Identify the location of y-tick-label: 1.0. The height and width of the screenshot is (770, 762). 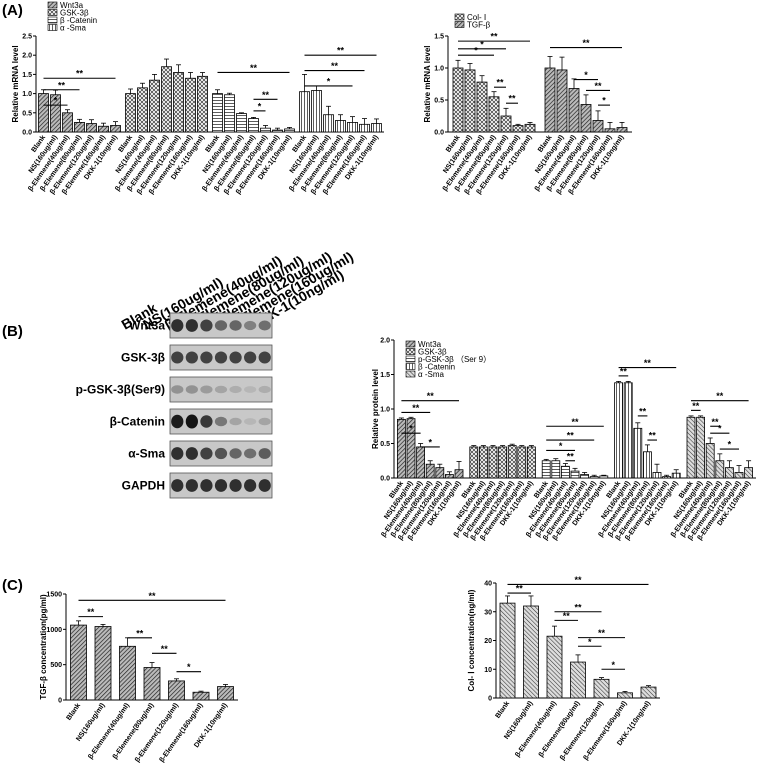
(439, 69).